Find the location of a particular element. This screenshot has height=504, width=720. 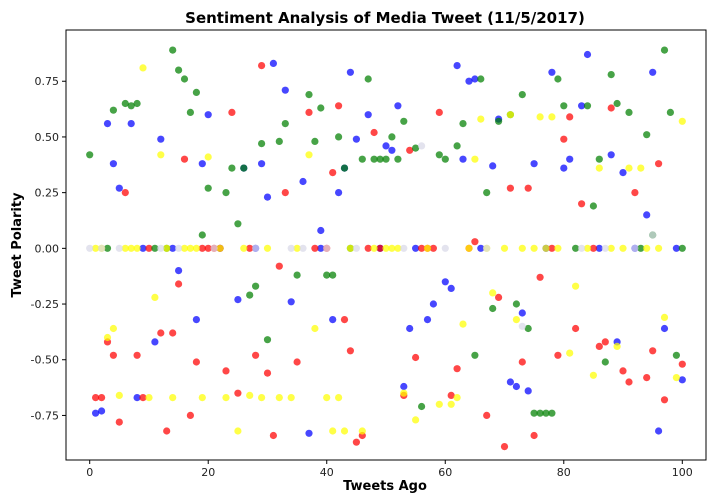

y-tick-label: -0.25 is located at coordinates (45, 304).